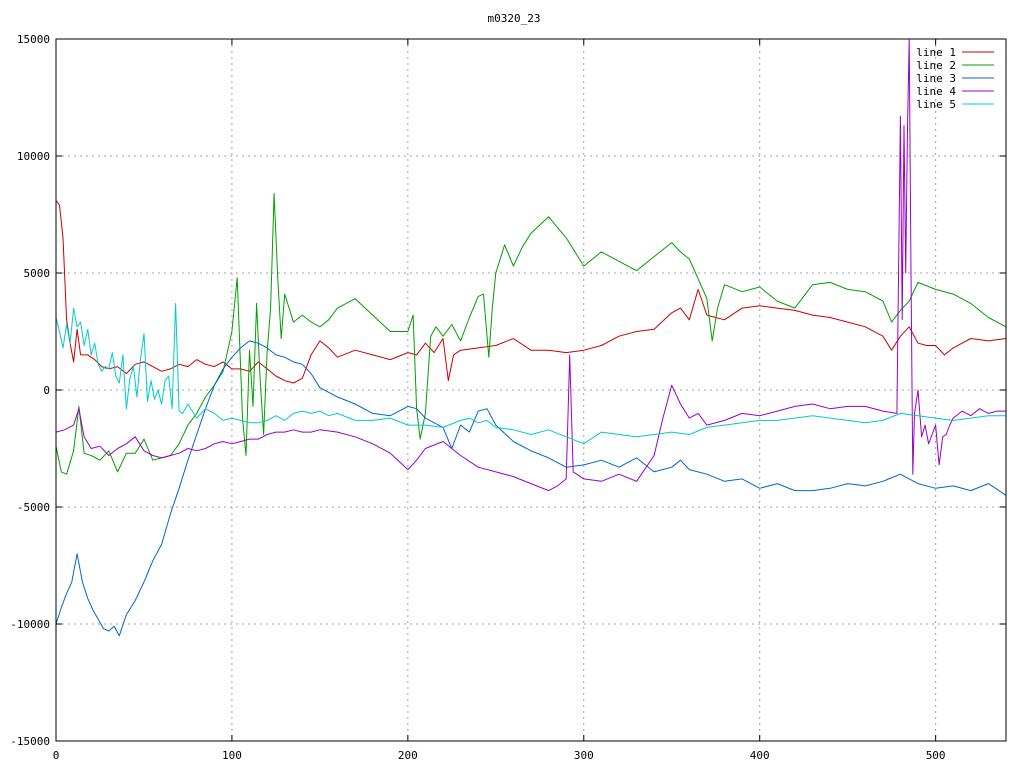 This screenshot has width=1024, height=768. I want to click on x-tick-label: 200, so click(408, 755).